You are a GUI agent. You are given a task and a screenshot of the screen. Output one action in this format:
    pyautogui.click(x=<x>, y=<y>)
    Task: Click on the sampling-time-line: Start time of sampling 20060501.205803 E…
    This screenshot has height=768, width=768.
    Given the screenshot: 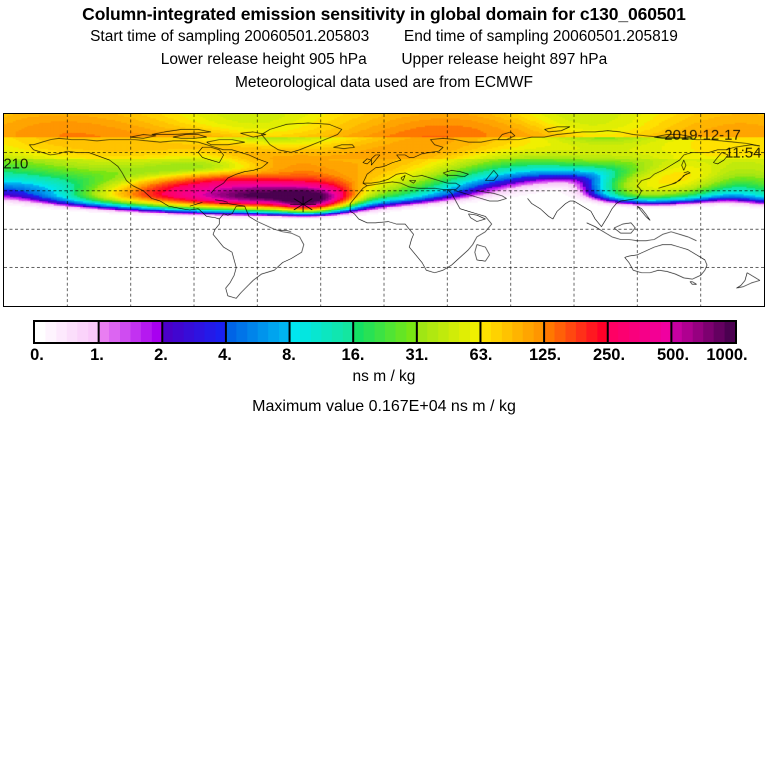 What is the action you would take?
    pyautogui.click(x=384, y=36)
    